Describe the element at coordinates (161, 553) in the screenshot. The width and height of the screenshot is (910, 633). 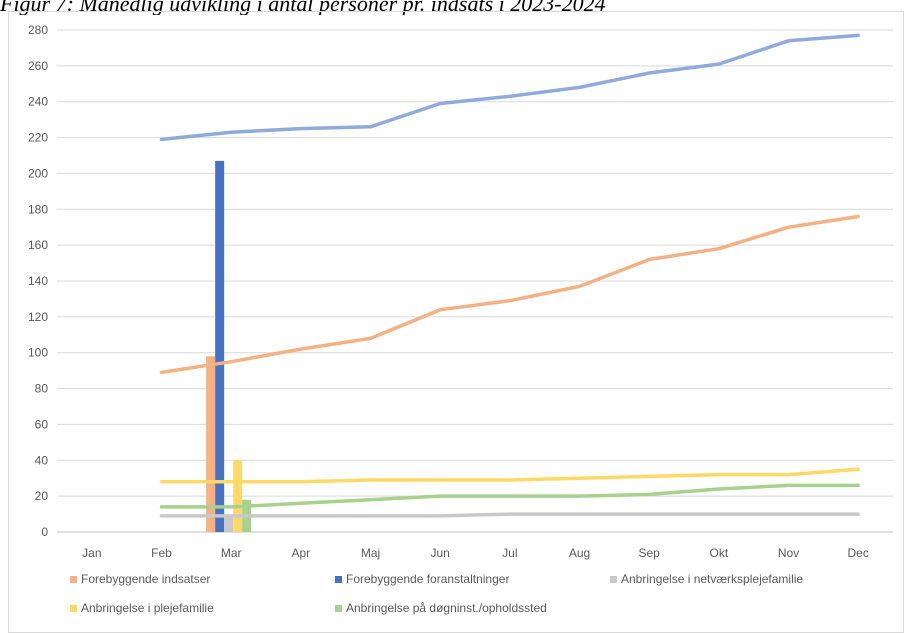
I see `x-tick-label: Feb` at that location.